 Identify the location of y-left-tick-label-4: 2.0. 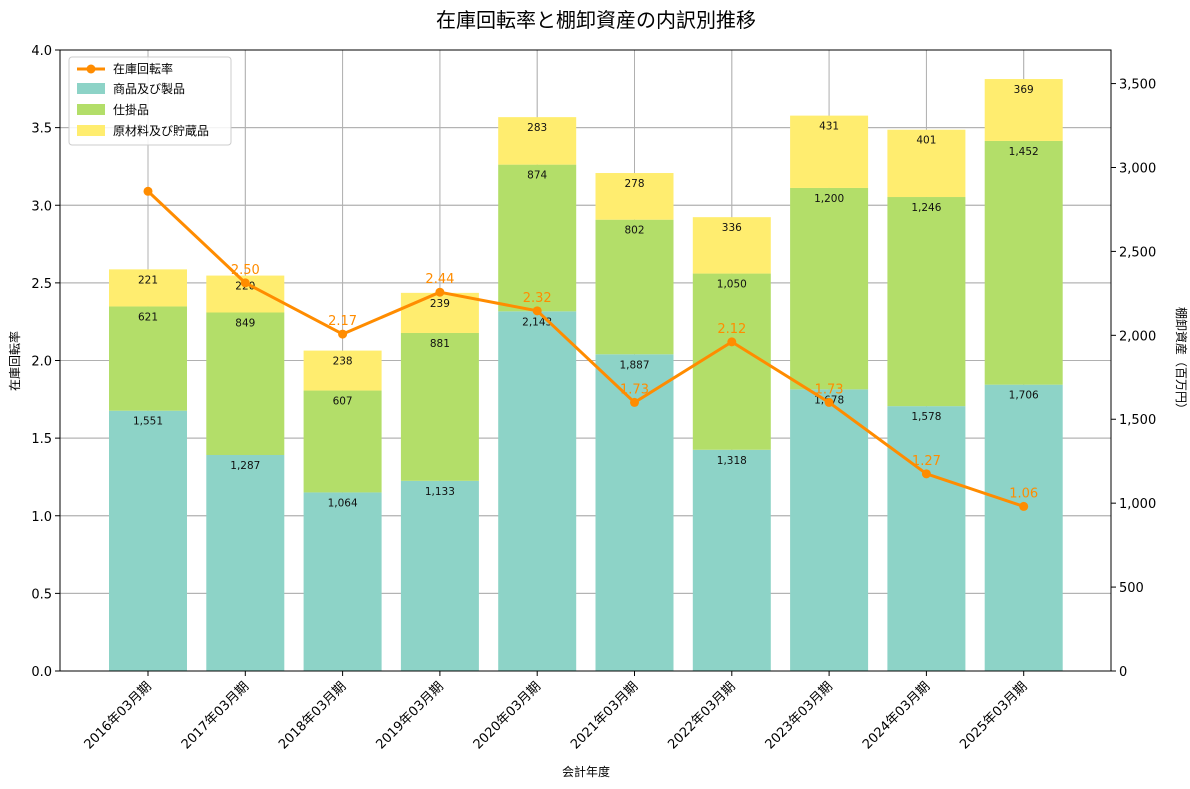
(41, 362).